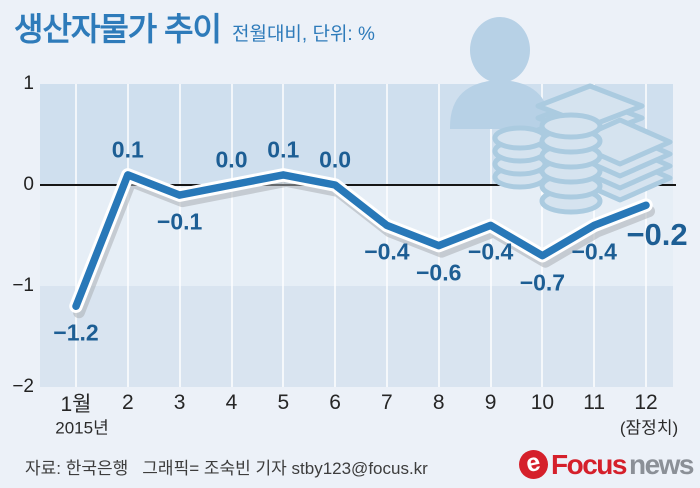 This screenshot has width=700, height=488. What do you see at coordinates (76, 404) in the screenshot?
I see `x-tick-label: 1월` at bounding box center [76, 404].